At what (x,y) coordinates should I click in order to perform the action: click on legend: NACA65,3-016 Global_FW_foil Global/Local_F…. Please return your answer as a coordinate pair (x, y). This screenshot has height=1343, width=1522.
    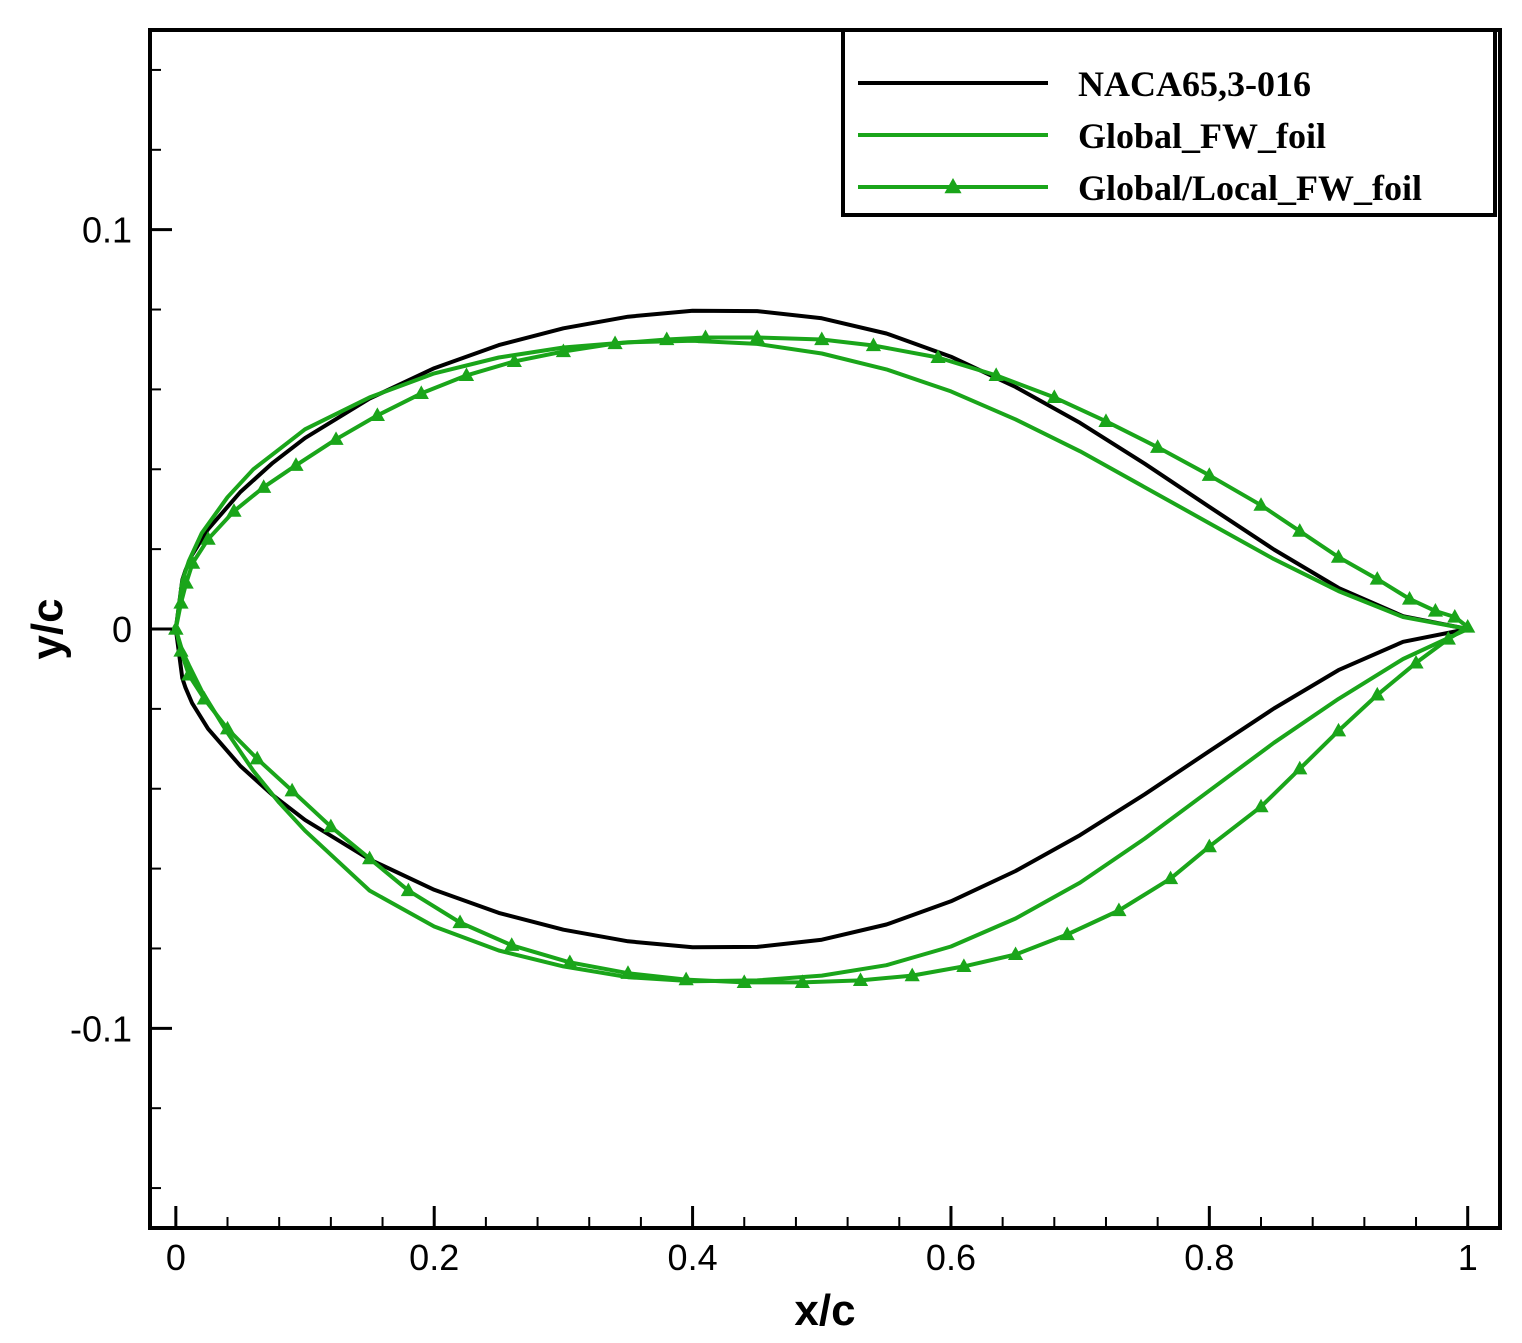
    Looking at the image, I should click on (1169, 122).